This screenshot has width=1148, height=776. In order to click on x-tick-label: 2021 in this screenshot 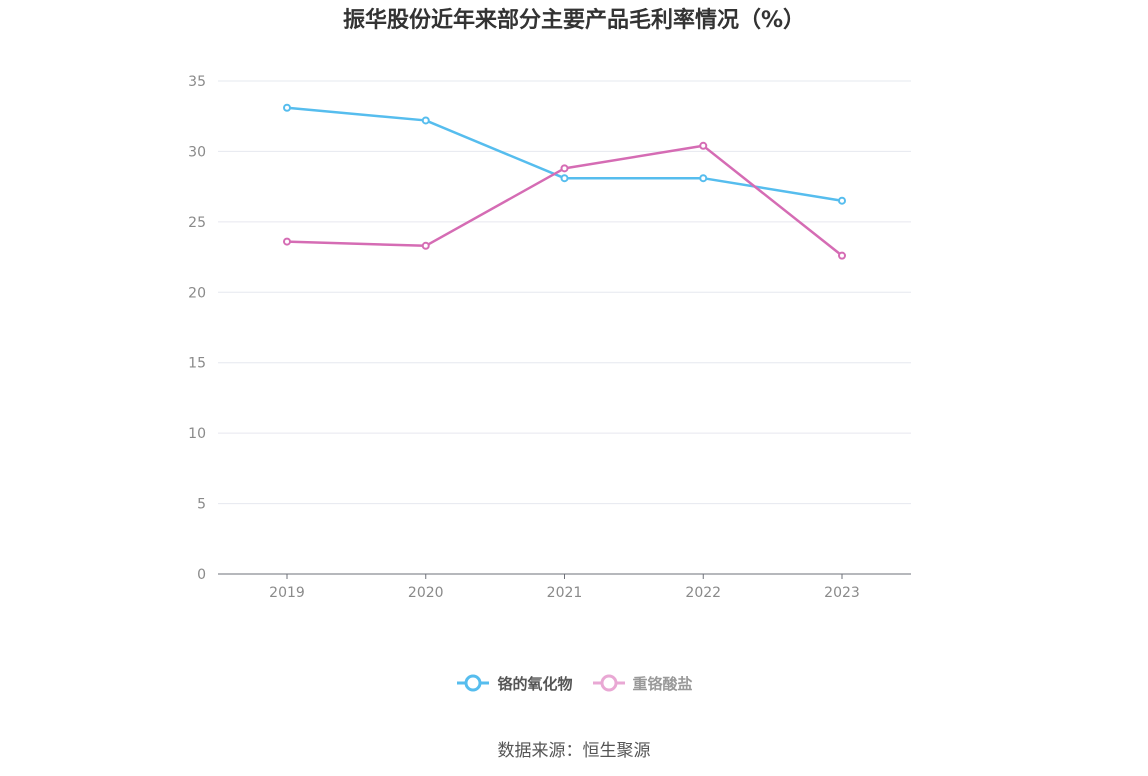, I will do `click(565, 593)`.